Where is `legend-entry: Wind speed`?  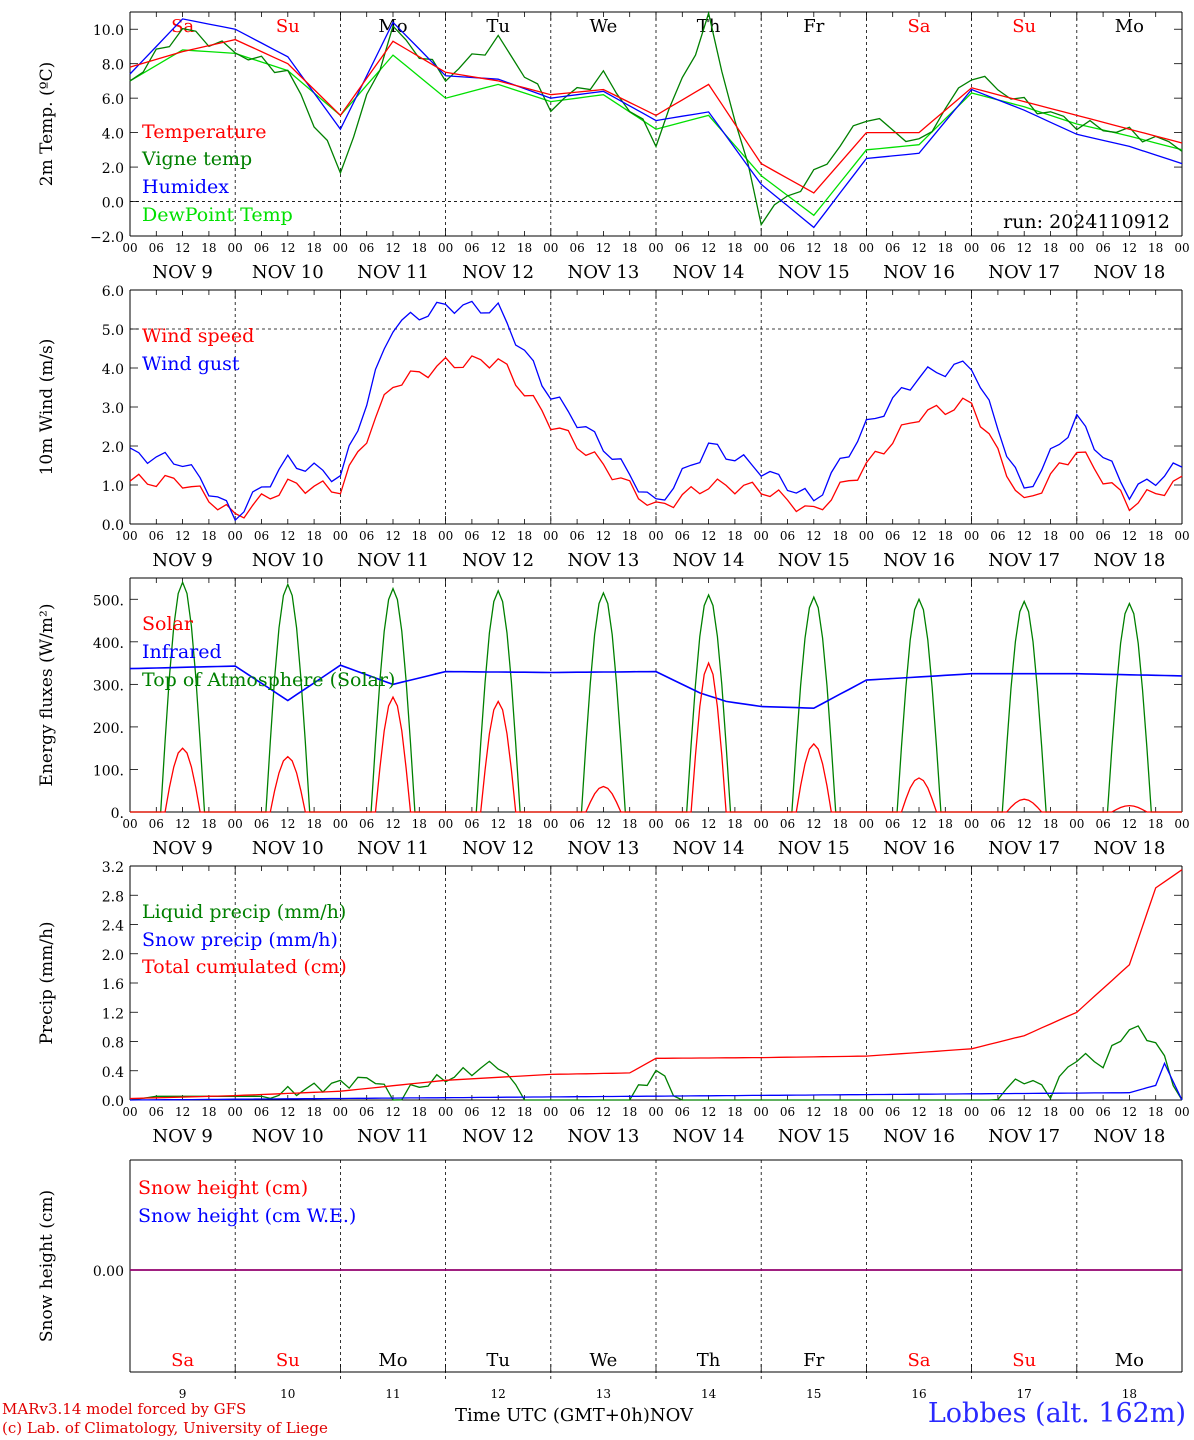
legend-entry: Wind speed is located at coordinates (198, 336).